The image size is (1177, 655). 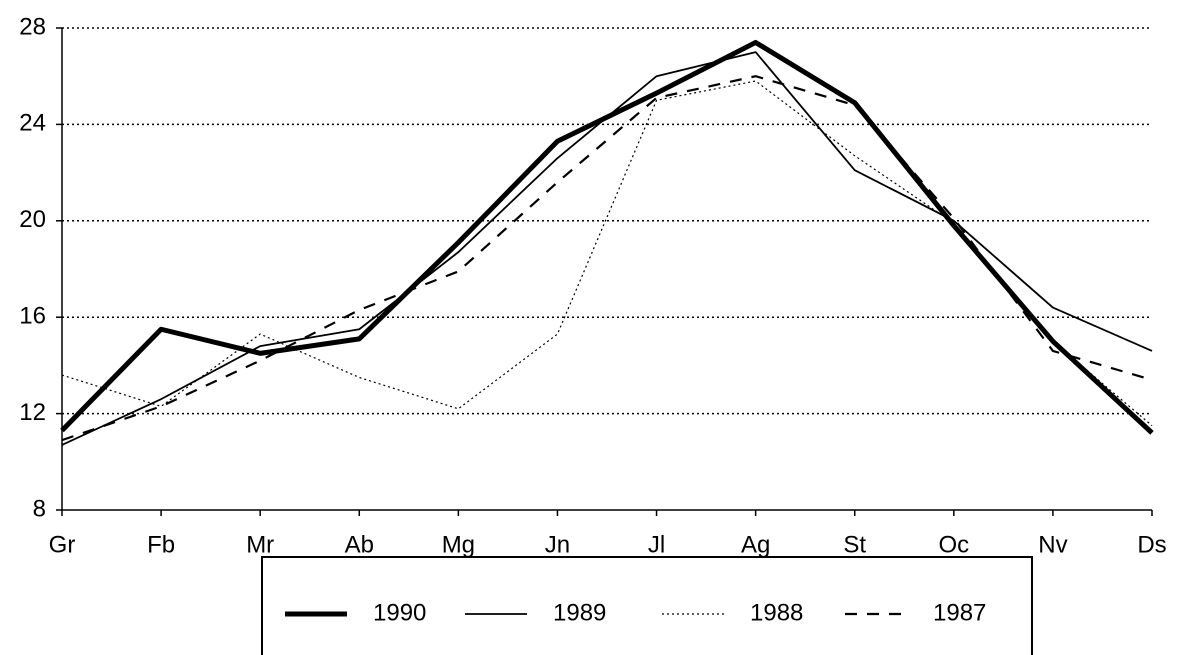 What do you see at coordinates (854, 544) in the screenshot?
I see `x-tick-label: St` at bounding box center [854, 544].